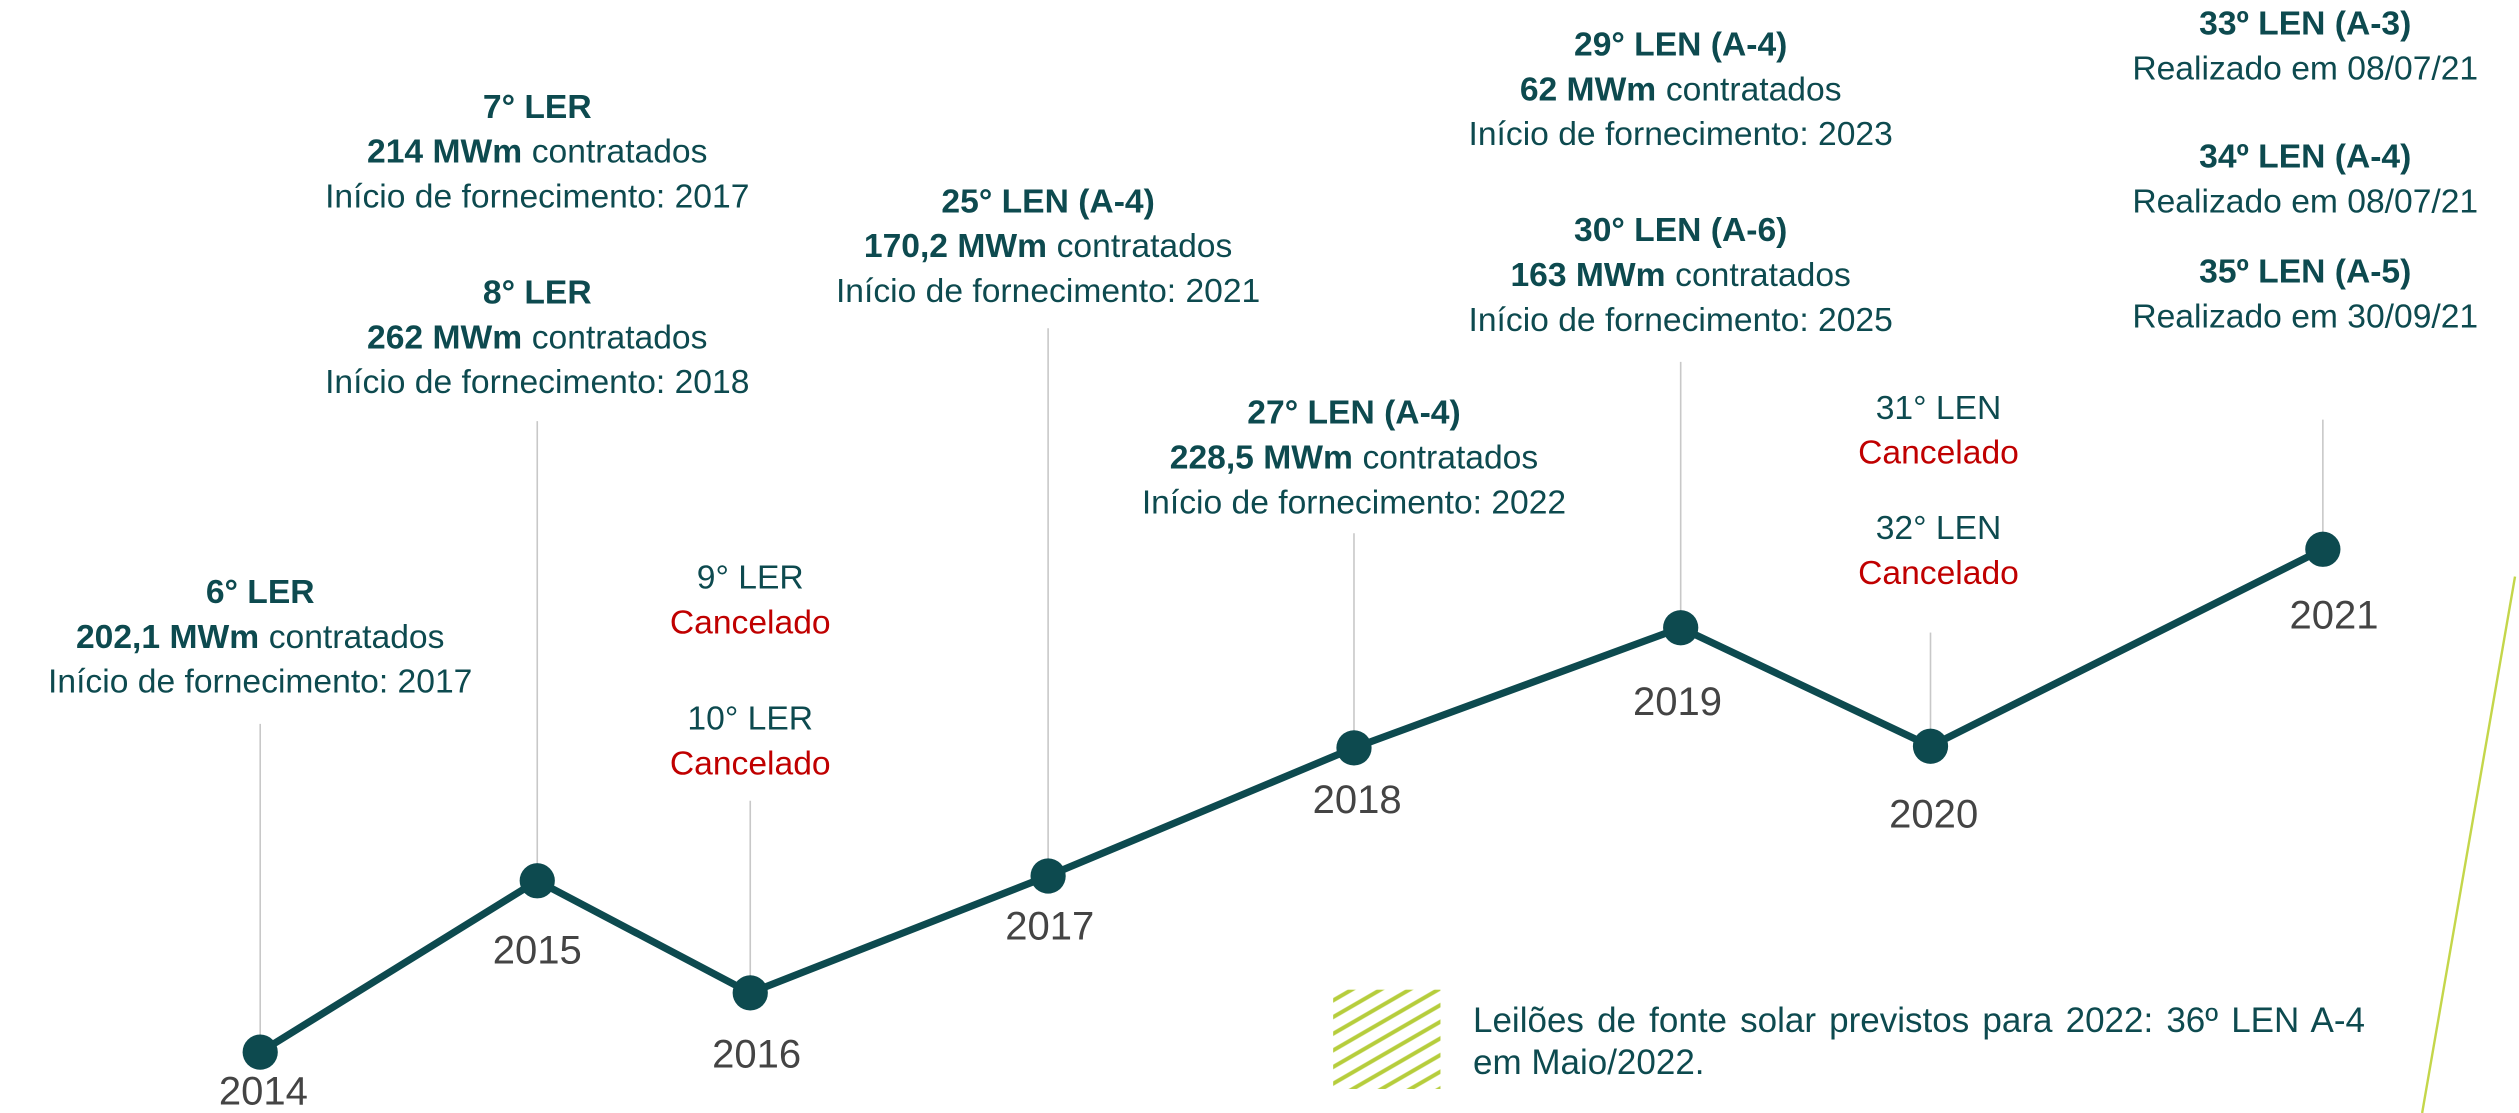 This screenshot has height=1113, width=2519. What do you see at coordinates (1677, 702) in the screenshot?
I see `year-label: 2019` at bounding box center [1677, 702].